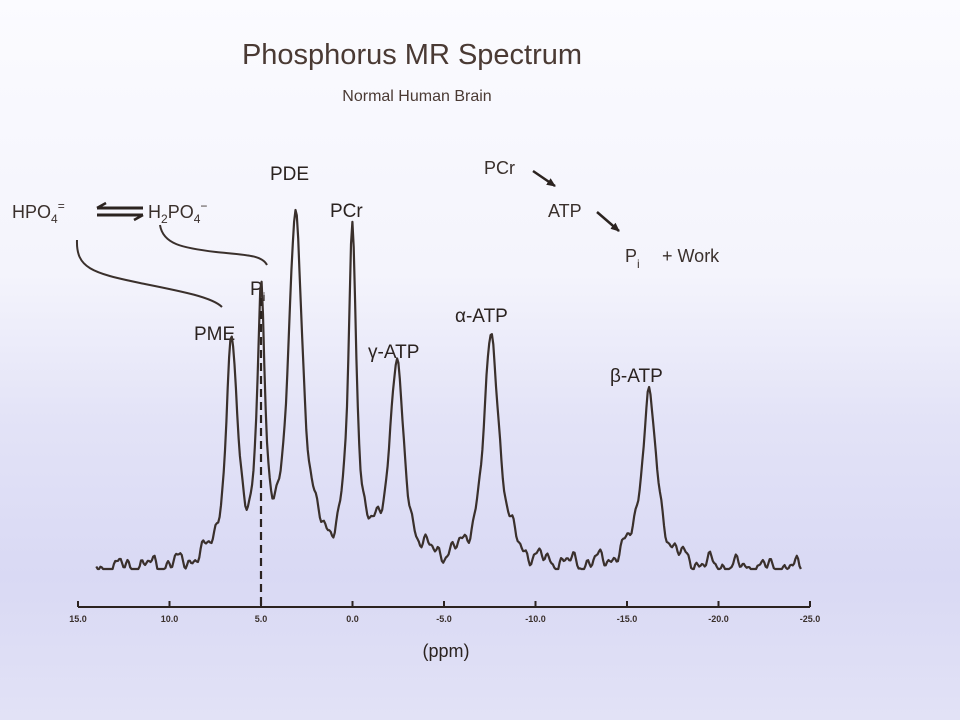  What do you see at coordinates (164, 219) in the screenshot?
I see `h2po4-subscript-h: 2` at bounding box center [164, 219].